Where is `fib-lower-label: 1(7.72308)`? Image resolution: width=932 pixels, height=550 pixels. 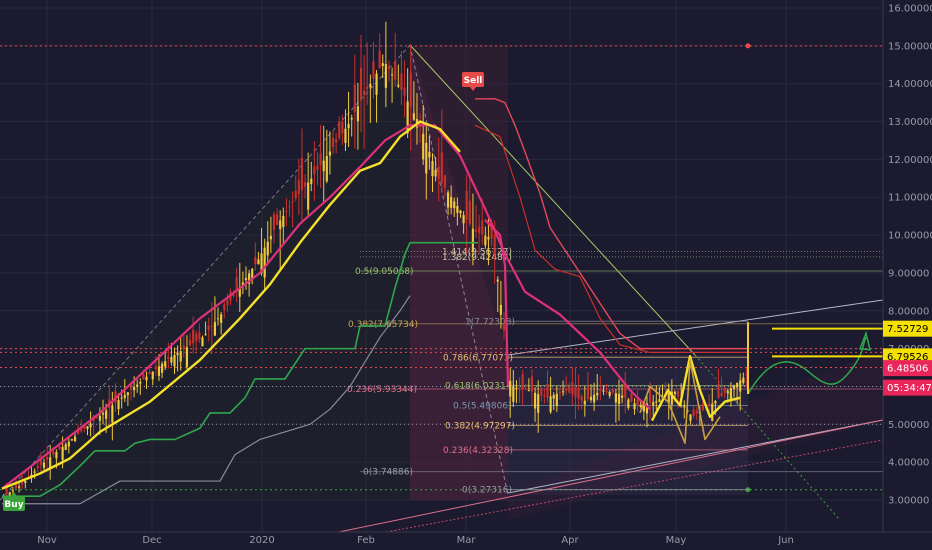
fib-lower-label: 1(7.72308) is located at coordinates (490, 322).